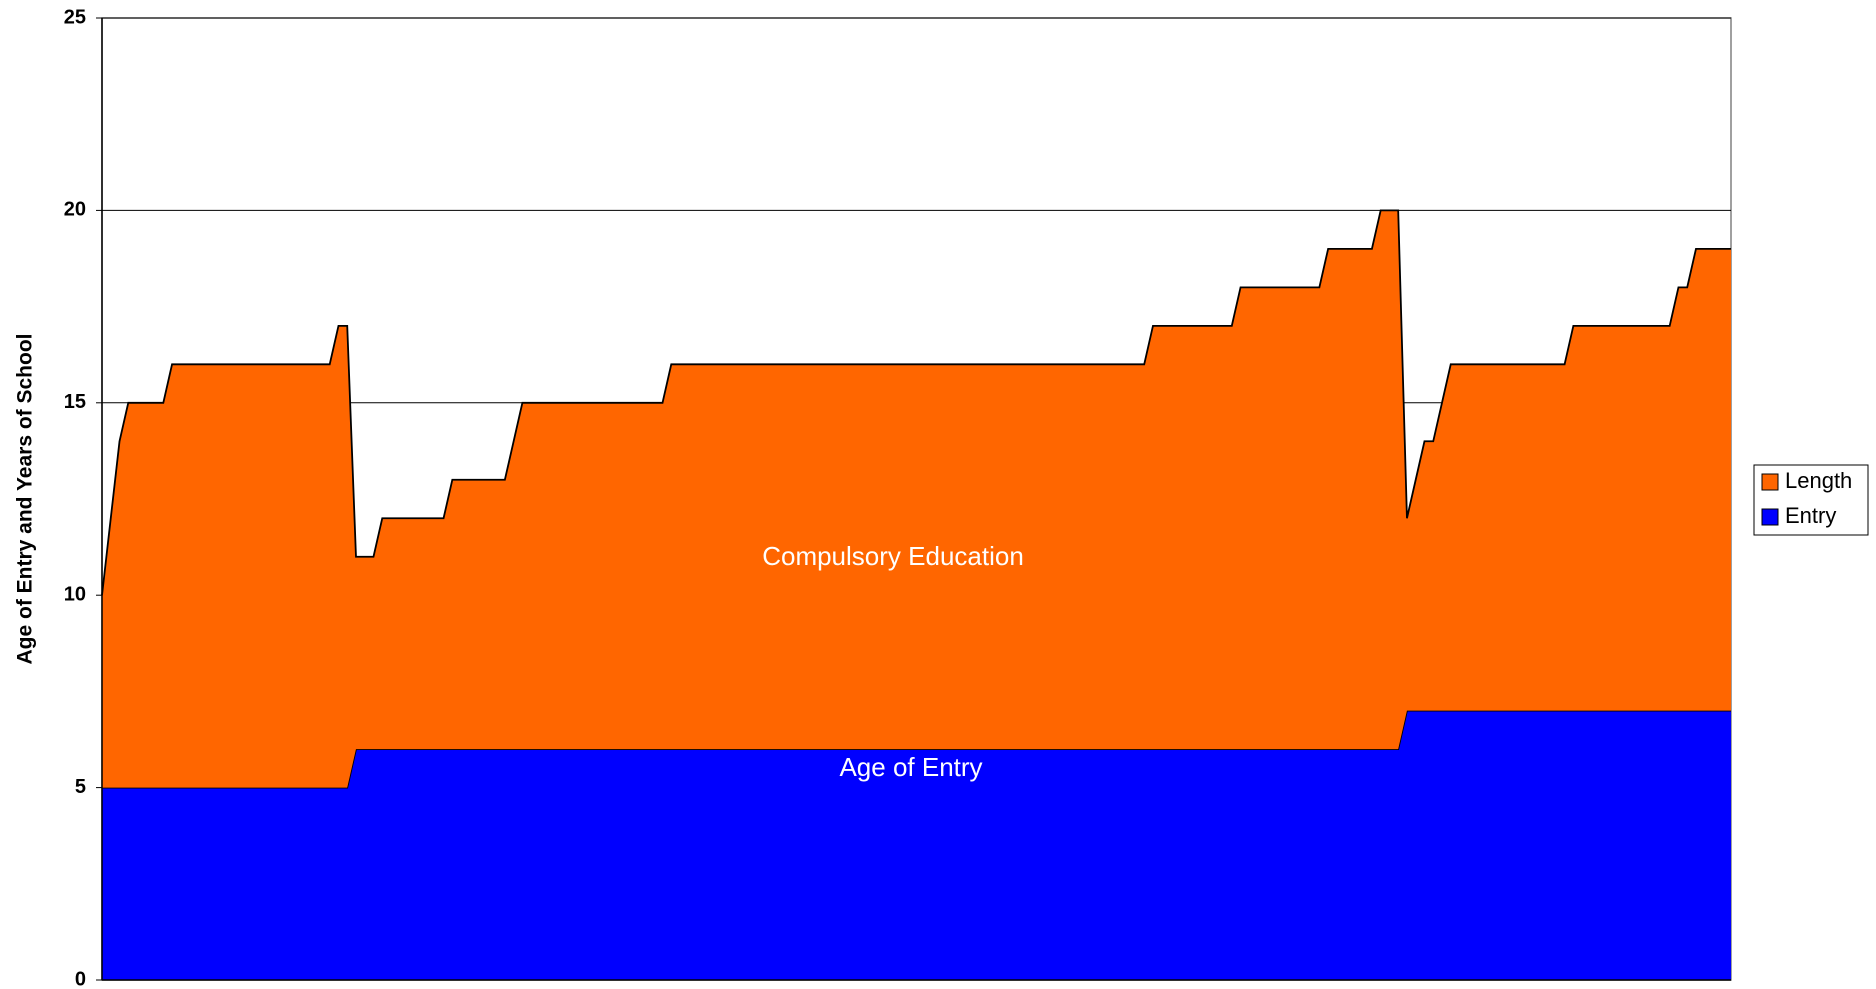 This screenshot has height=989, width=1876. I want to click on y-axis-label: Age of Entry and Years of School, so click(25, 498).